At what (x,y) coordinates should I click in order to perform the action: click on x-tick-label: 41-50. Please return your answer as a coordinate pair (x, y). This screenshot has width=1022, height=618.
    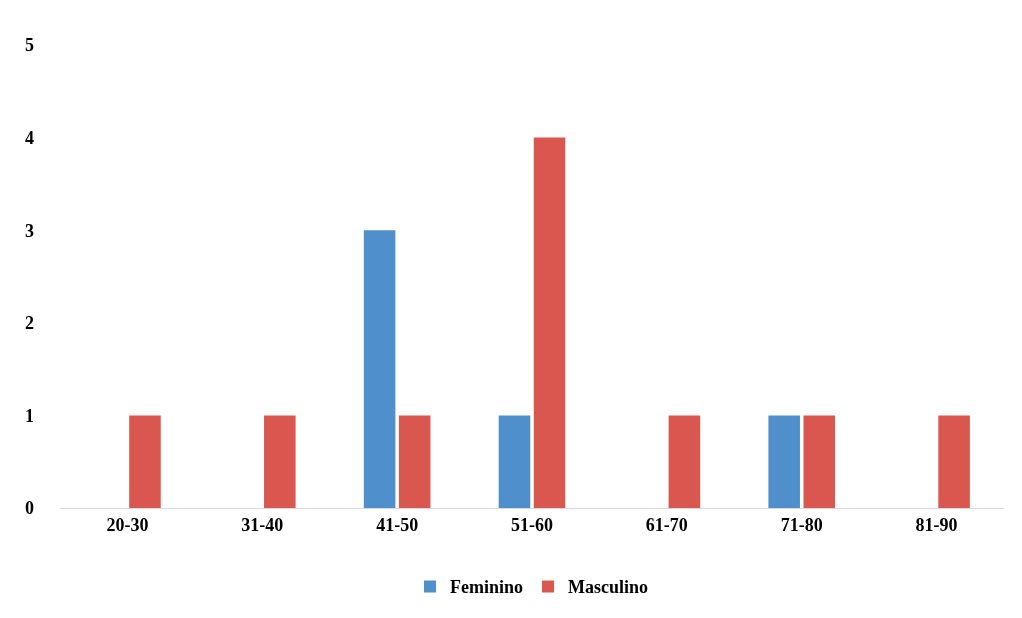
    Looking at the image, I should click on (397, 524).